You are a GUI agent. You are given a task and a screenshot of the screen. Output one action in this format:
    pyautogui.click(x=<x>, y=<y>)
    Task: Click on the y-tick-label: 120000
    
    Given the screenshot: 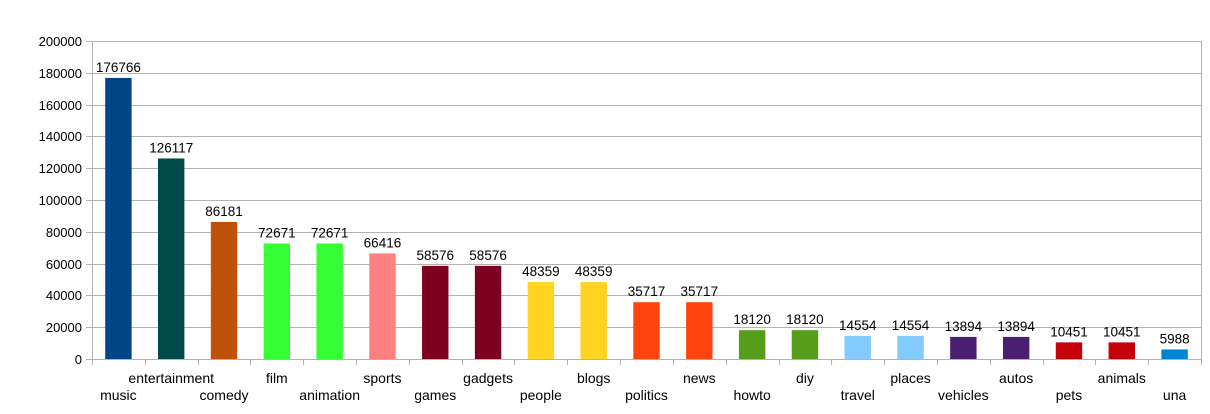 What is the action you would take?
    pyautogui.click(x=60, y=168)
    